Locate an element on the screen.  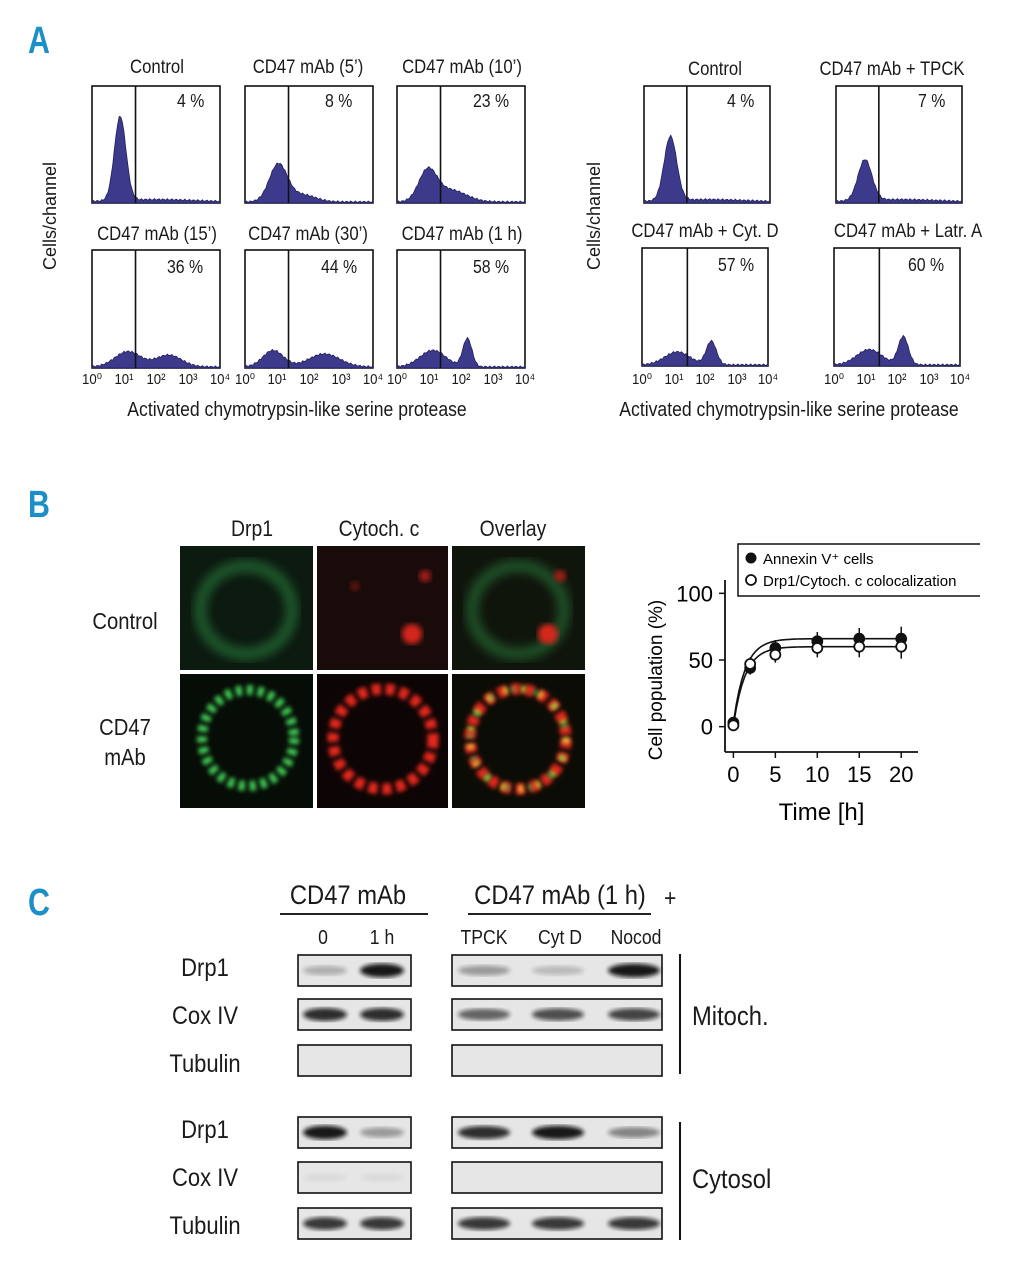
panel-label-c: C is located at coordinates (39, 903).